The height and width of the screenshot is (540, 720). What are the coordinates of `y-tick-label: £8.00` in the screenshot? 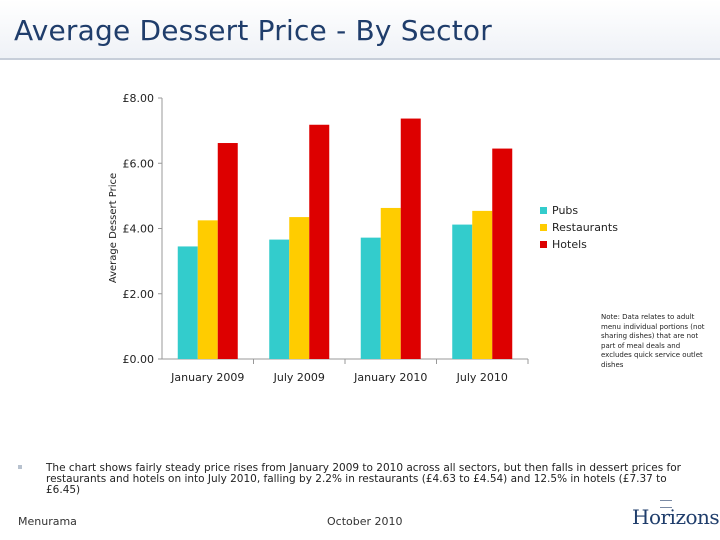 It's located at (139, 98).